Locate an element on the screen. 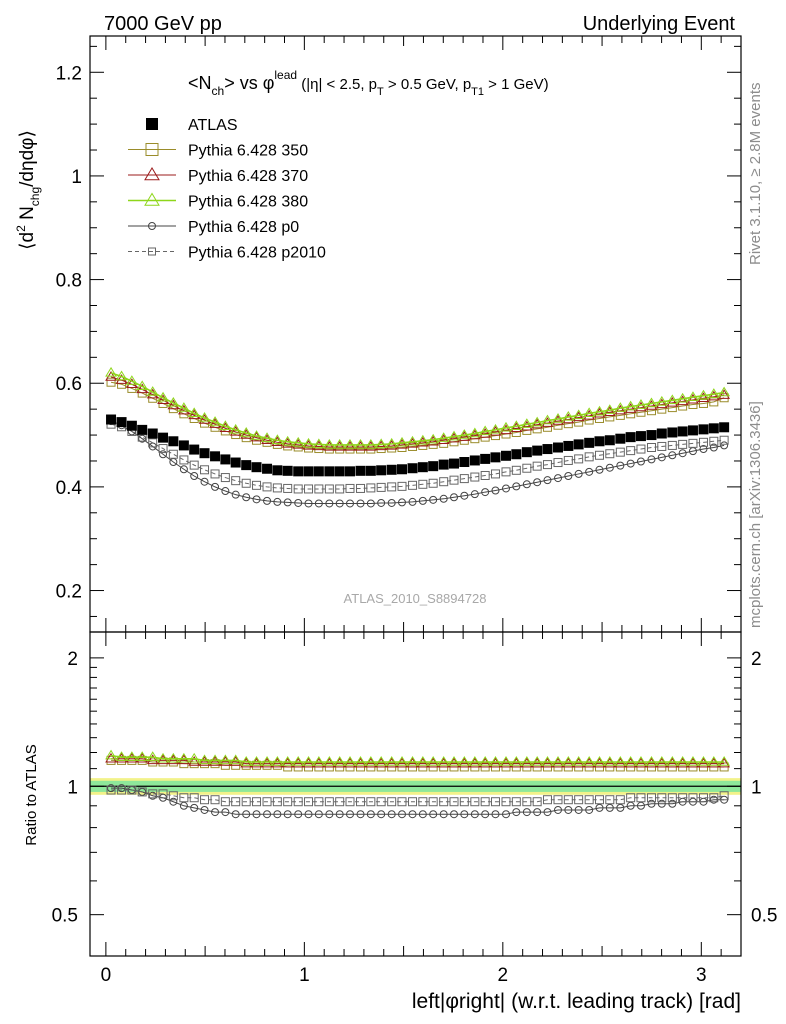 Image resolution: width=786 pixels, height=1024 pixels. legend-label: Pythia 6.428 p2010 is located at coordinates (257, 253).